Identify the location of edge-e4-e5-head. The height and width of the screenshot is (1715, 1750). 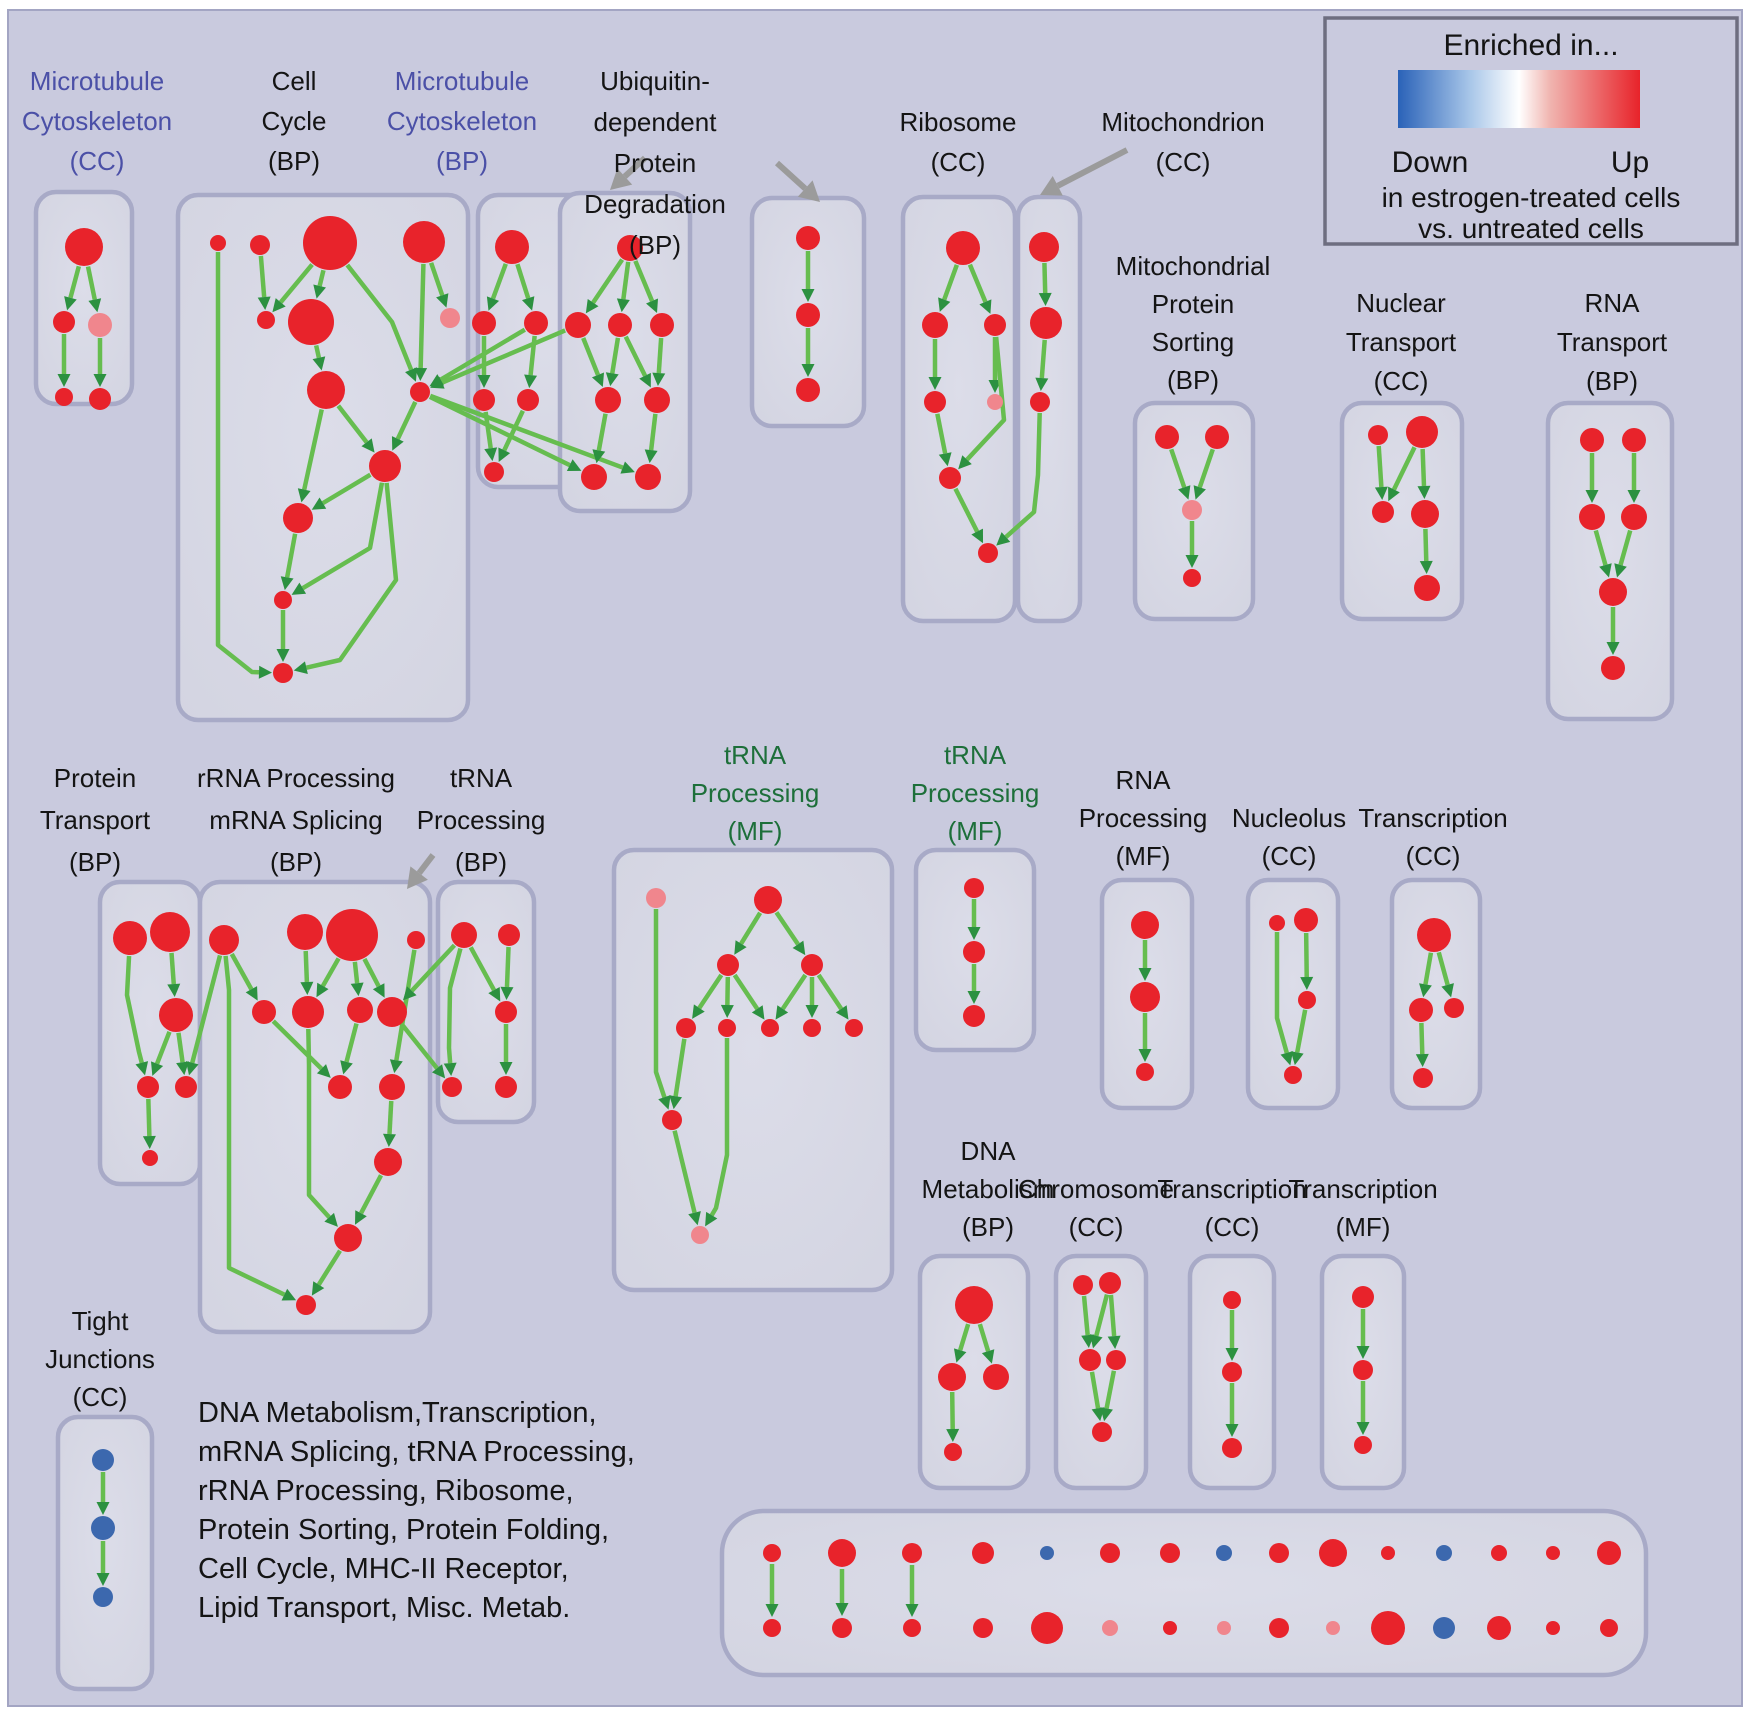
(1106, 1414).